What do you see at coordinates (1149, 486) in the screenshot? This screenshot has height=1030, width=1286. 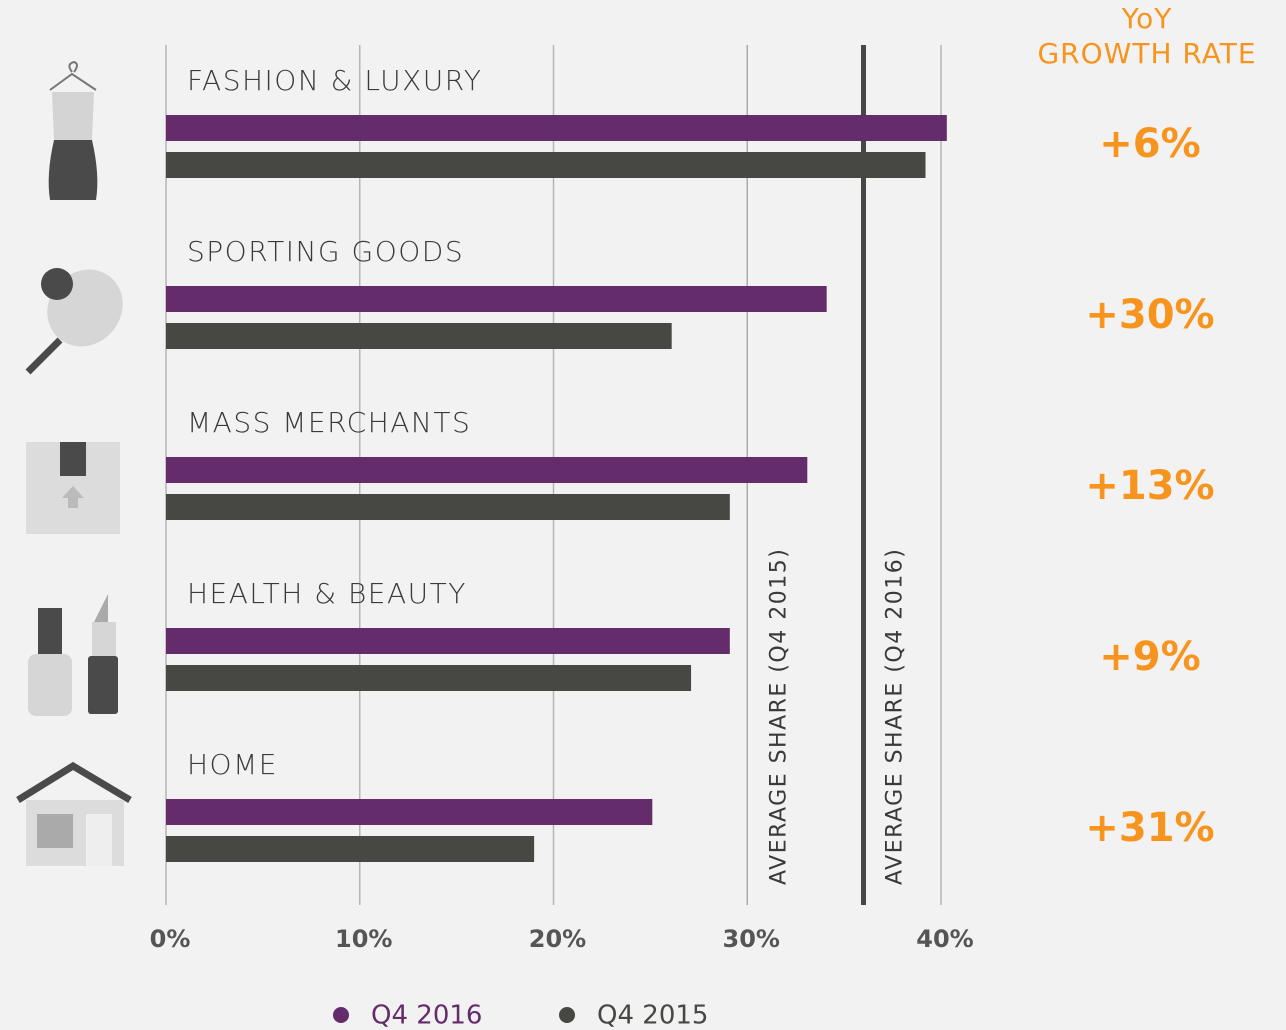 I see `growth-rate: +13%` at bounding box center [1149, 486].